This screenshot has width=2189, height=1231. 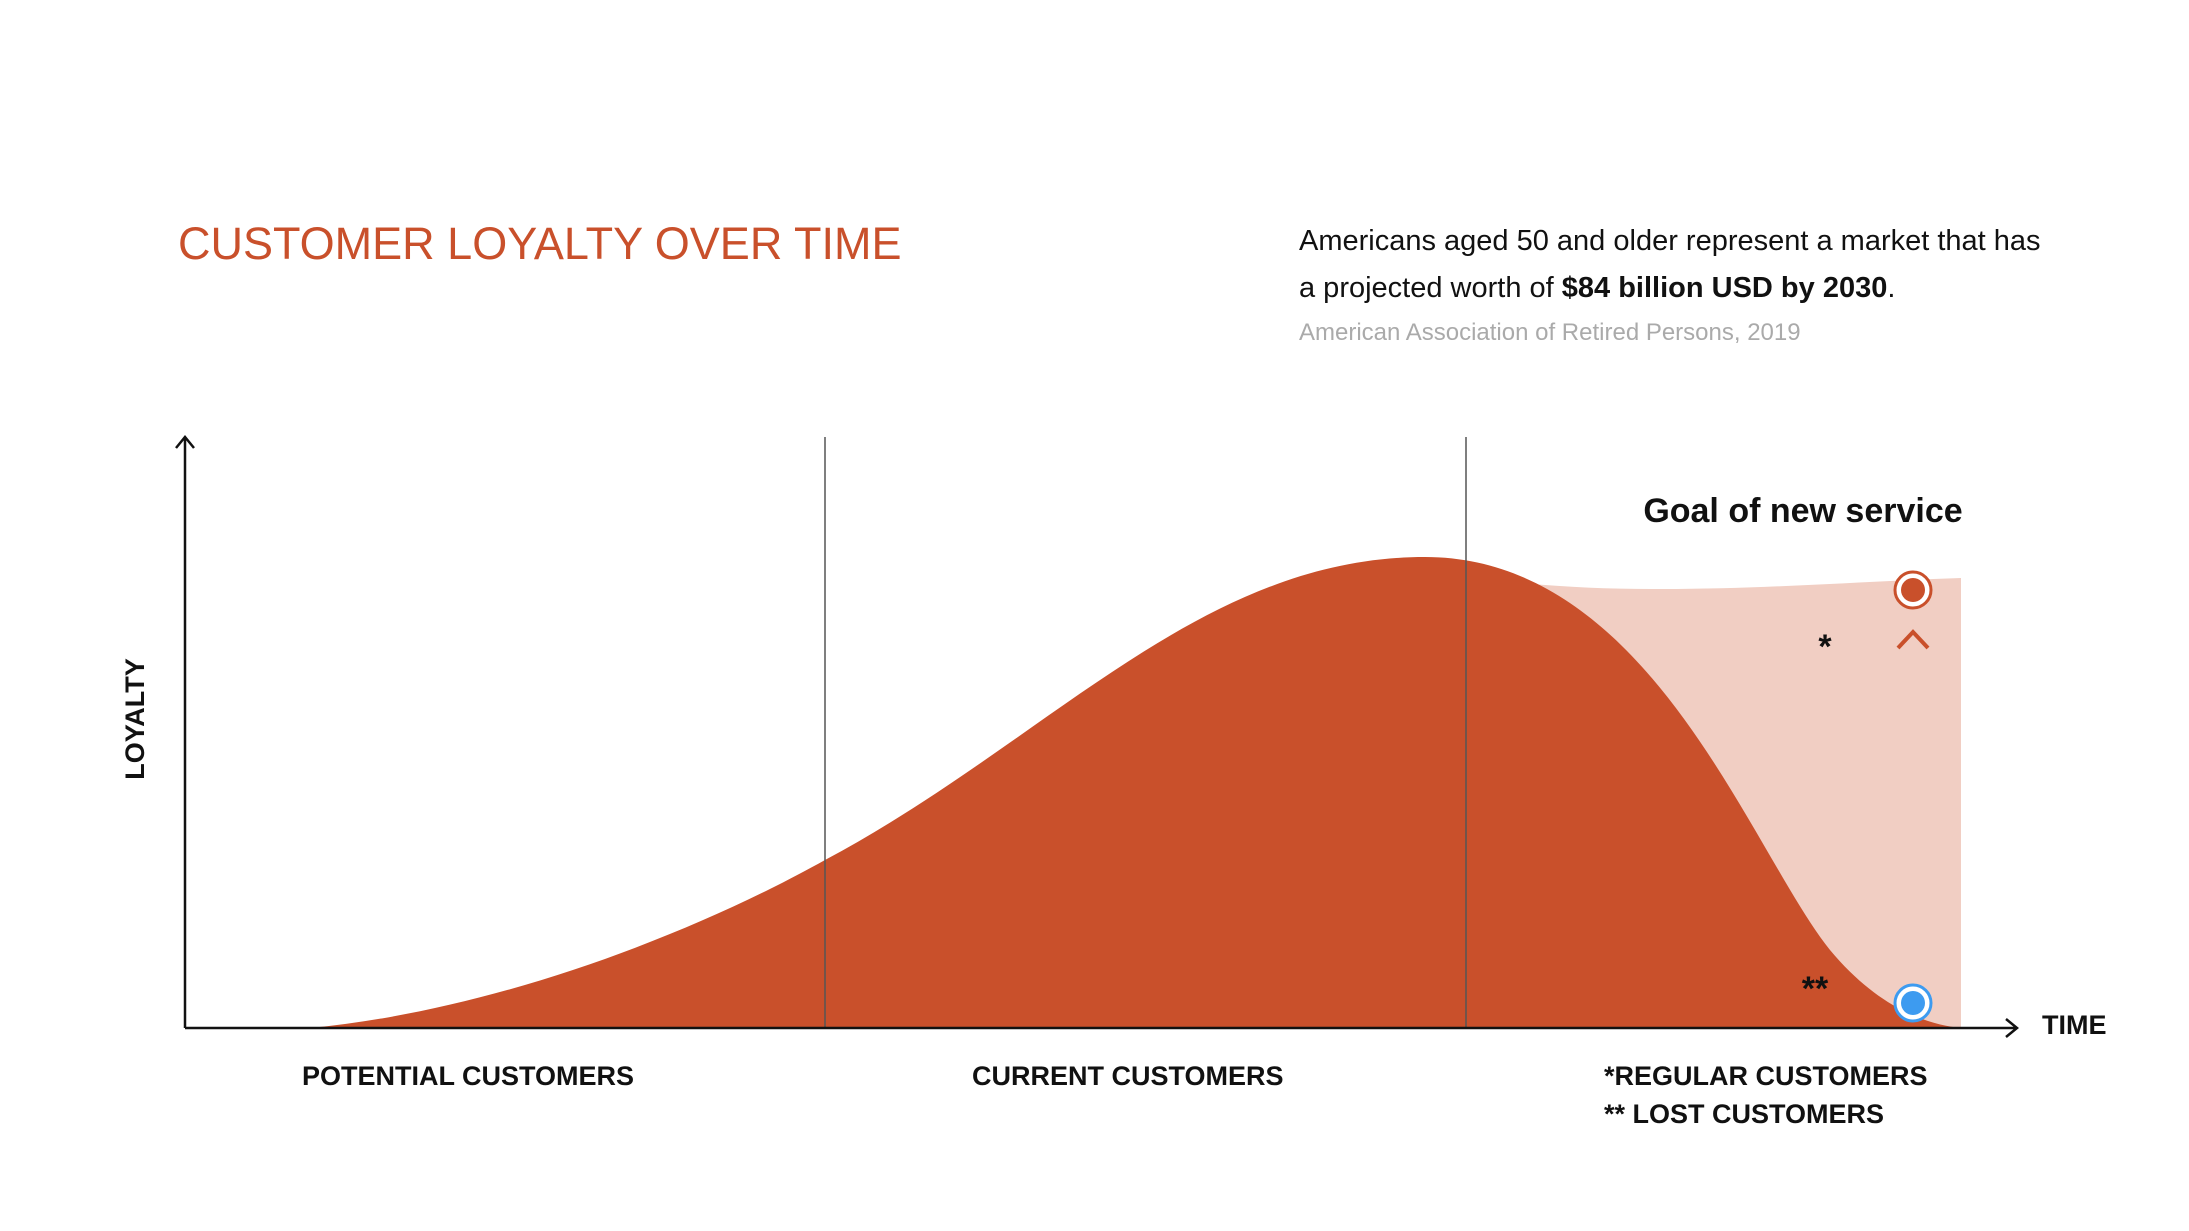 What do you see at coordinates (2074, 1025) in the screenshot?
I see `x-axis-label: TIME` at bounding box center [2074, 1025].